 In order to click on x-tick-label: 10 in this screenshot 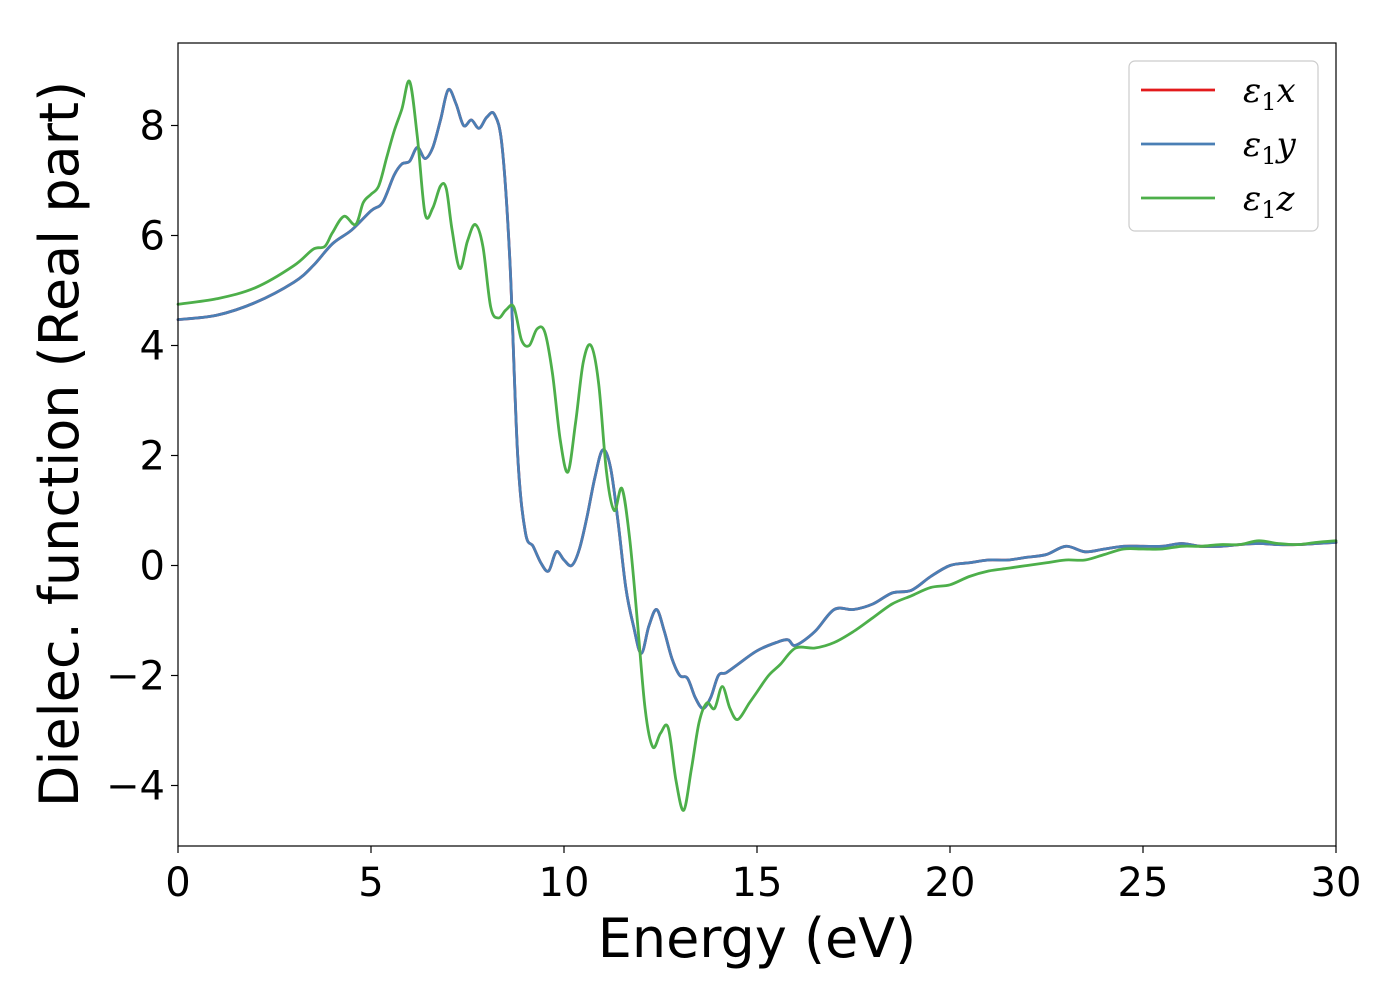, I will do `click(564, 883)`.